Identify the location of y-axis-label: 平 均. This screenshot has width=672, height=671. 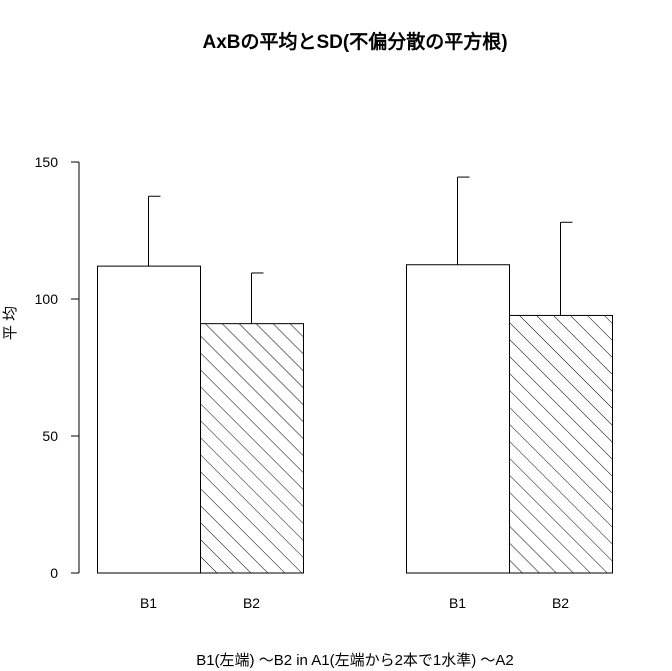
(10, 323).